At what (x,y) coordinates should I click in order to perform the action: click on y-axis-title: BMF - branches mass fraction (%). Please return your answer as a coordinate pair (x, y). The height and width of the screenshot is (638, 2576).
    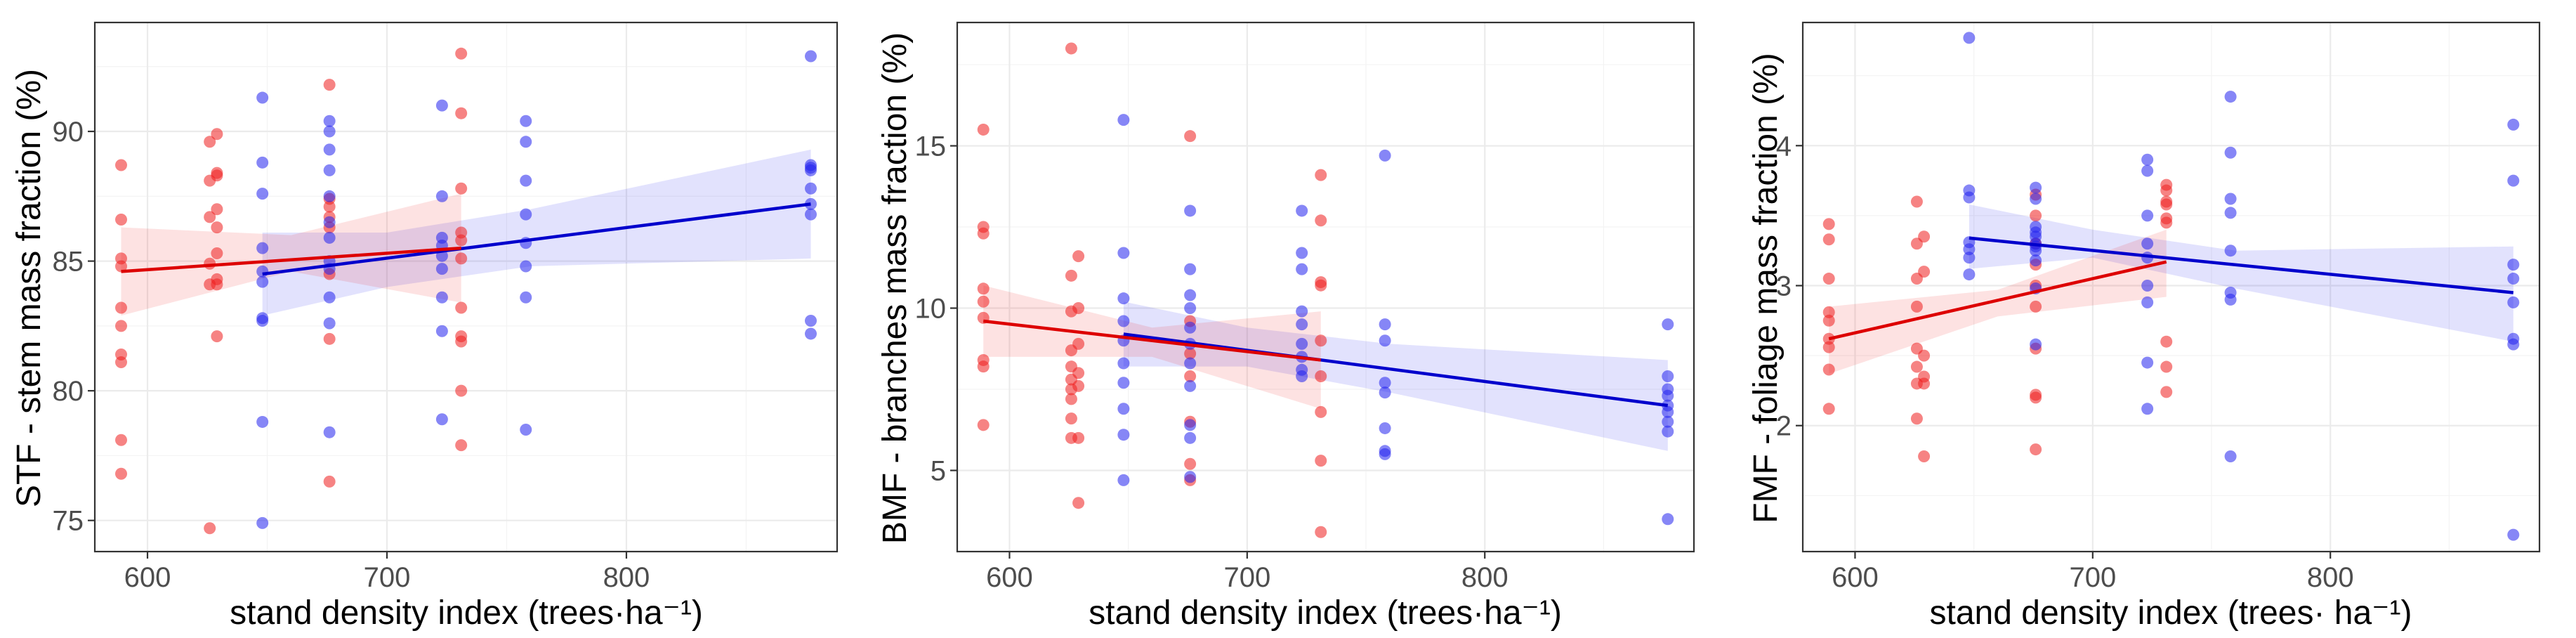
    Looking at the image, I should click on (895, 288).